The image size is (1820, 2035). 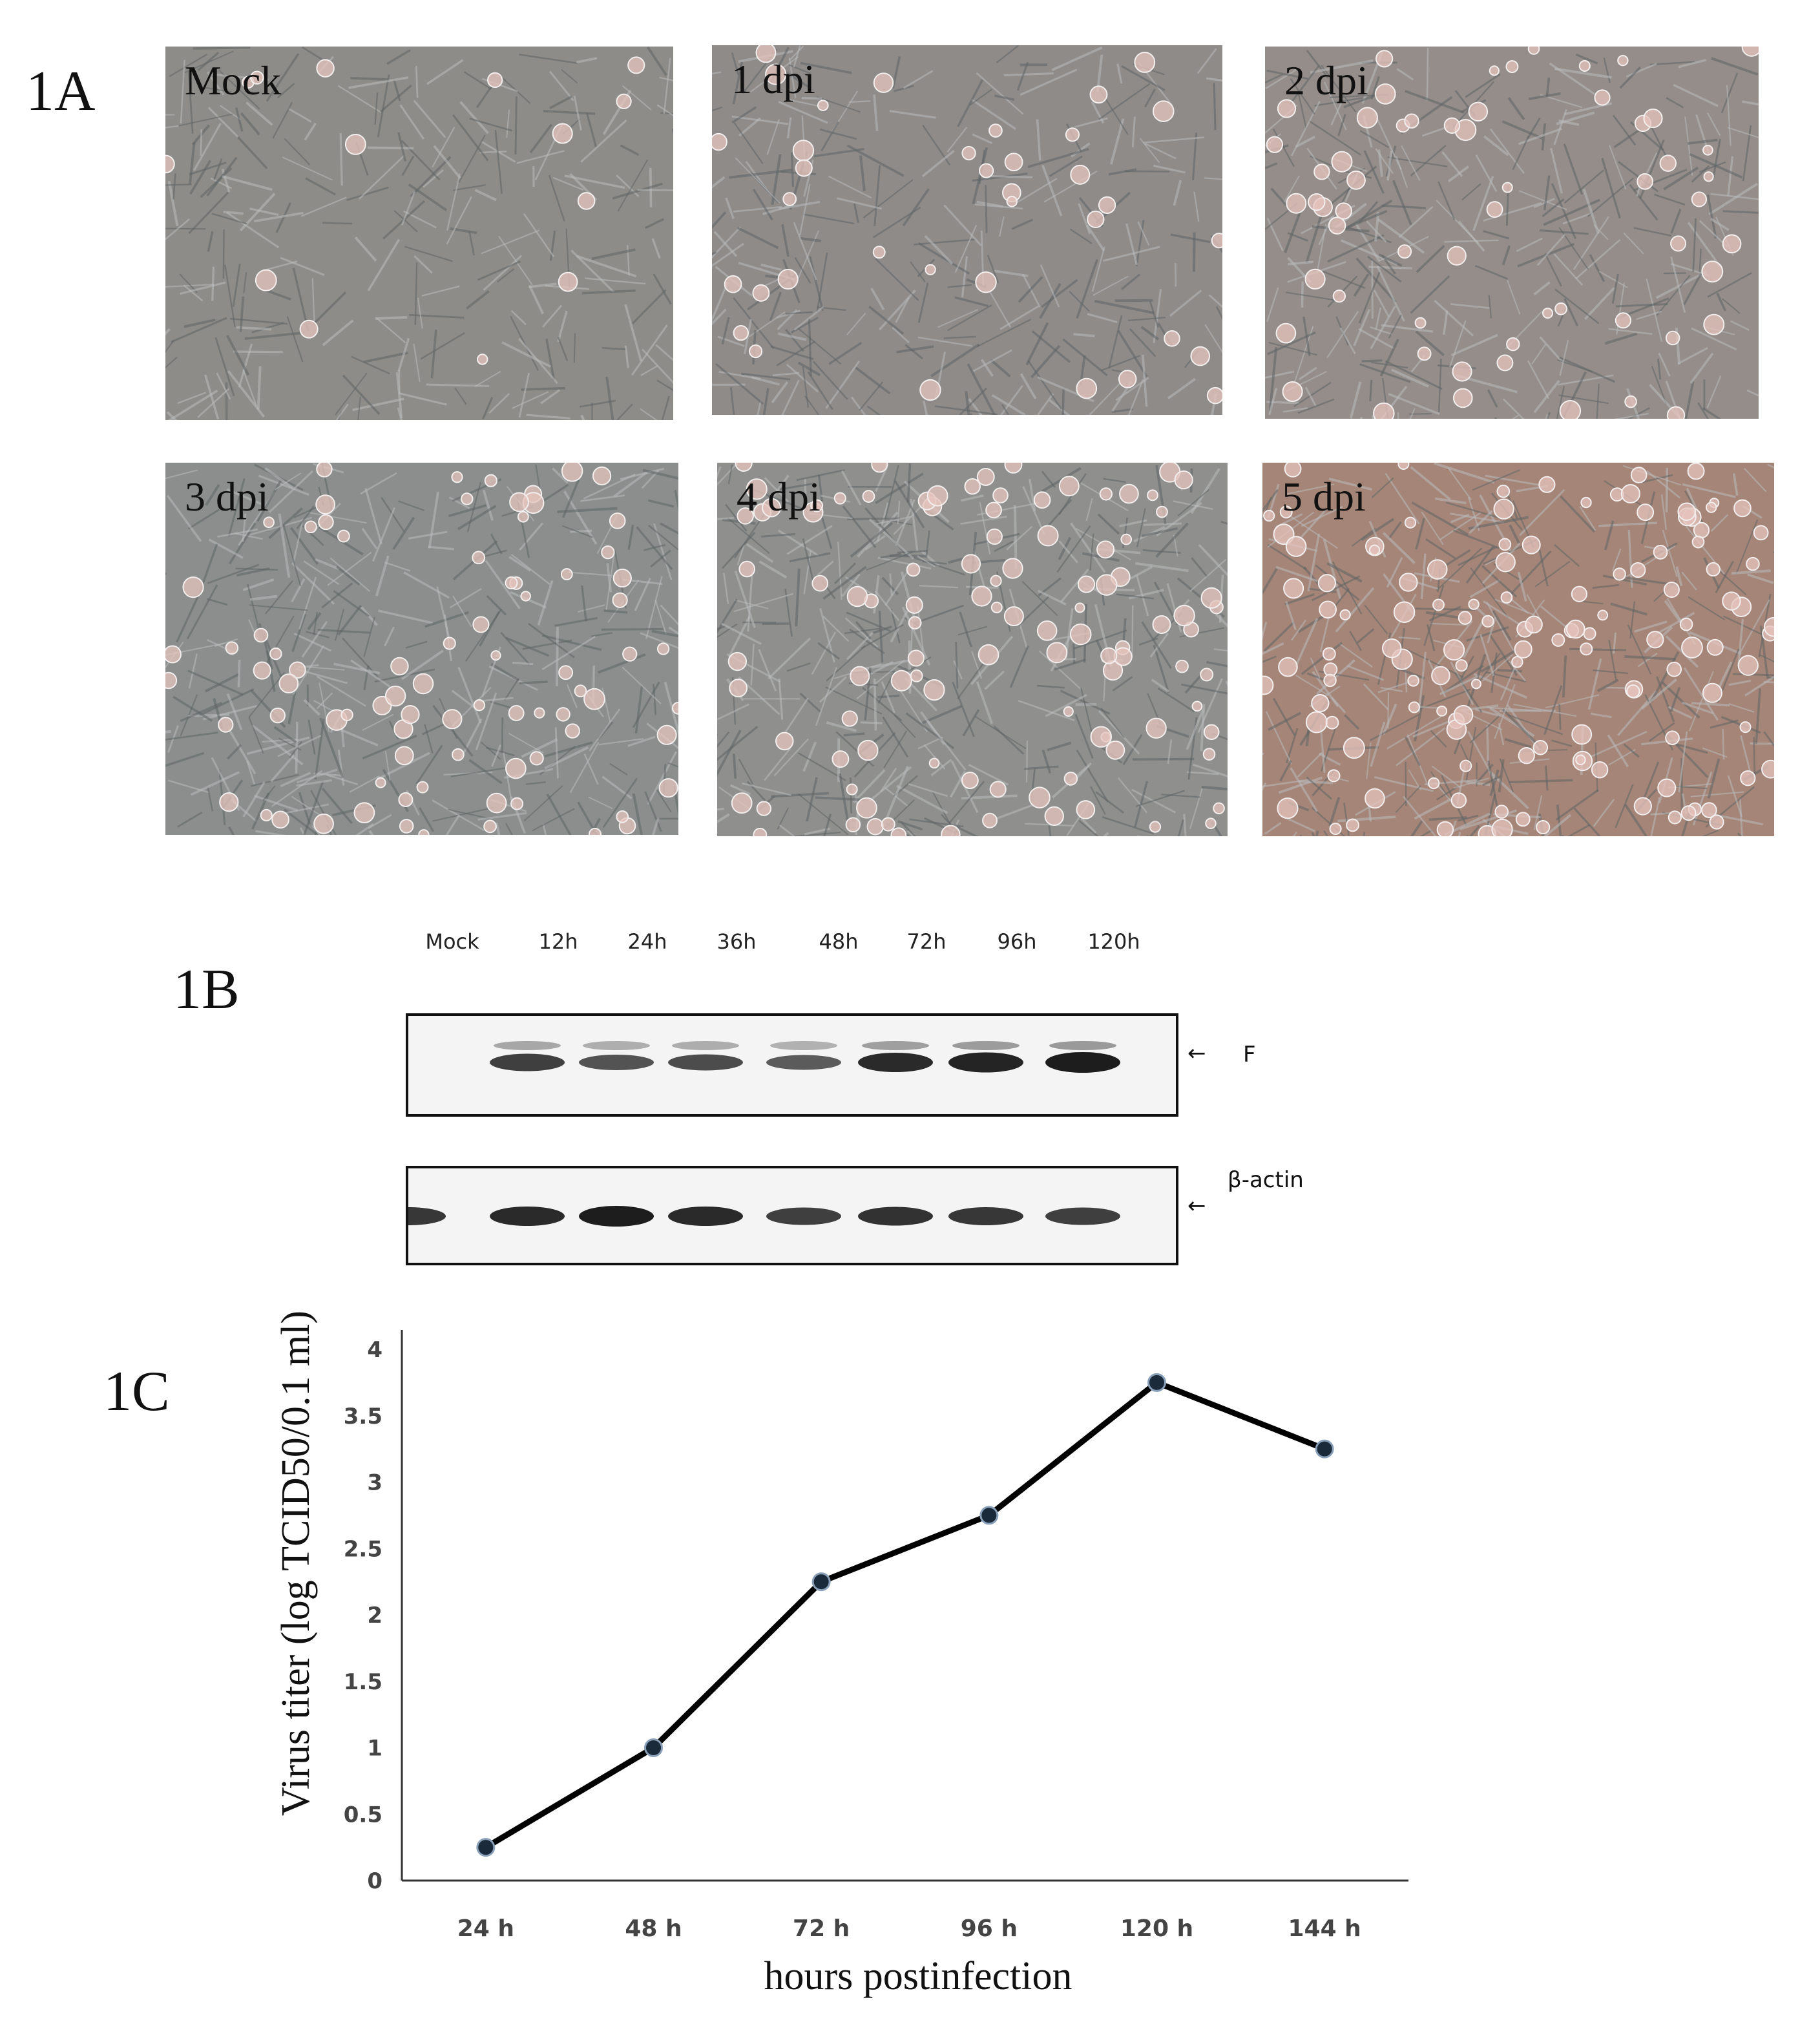 I want to click on micrograph-5dpi: 5 dpi, so click(x=1518, y=649).